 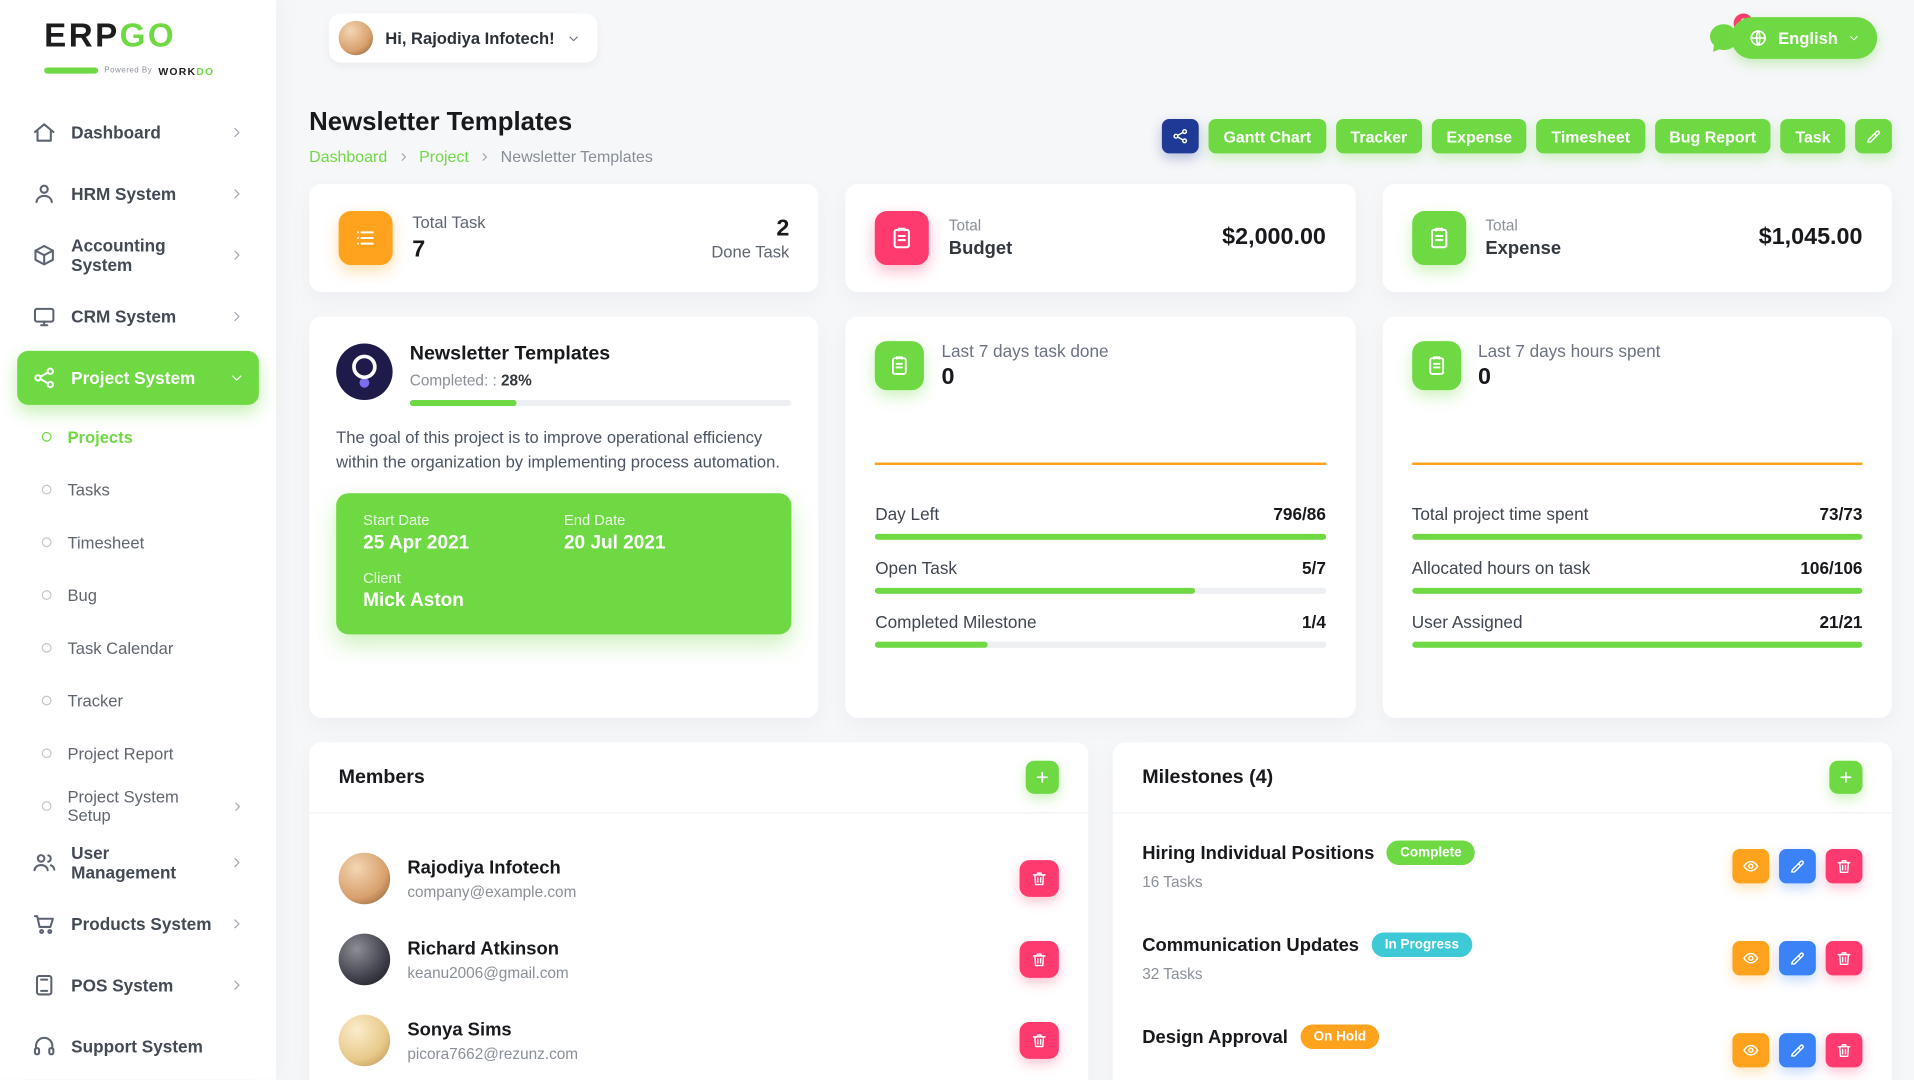 I want to click on gantt-chart-button: Gantt Chart, so click(x=1267, y=136).